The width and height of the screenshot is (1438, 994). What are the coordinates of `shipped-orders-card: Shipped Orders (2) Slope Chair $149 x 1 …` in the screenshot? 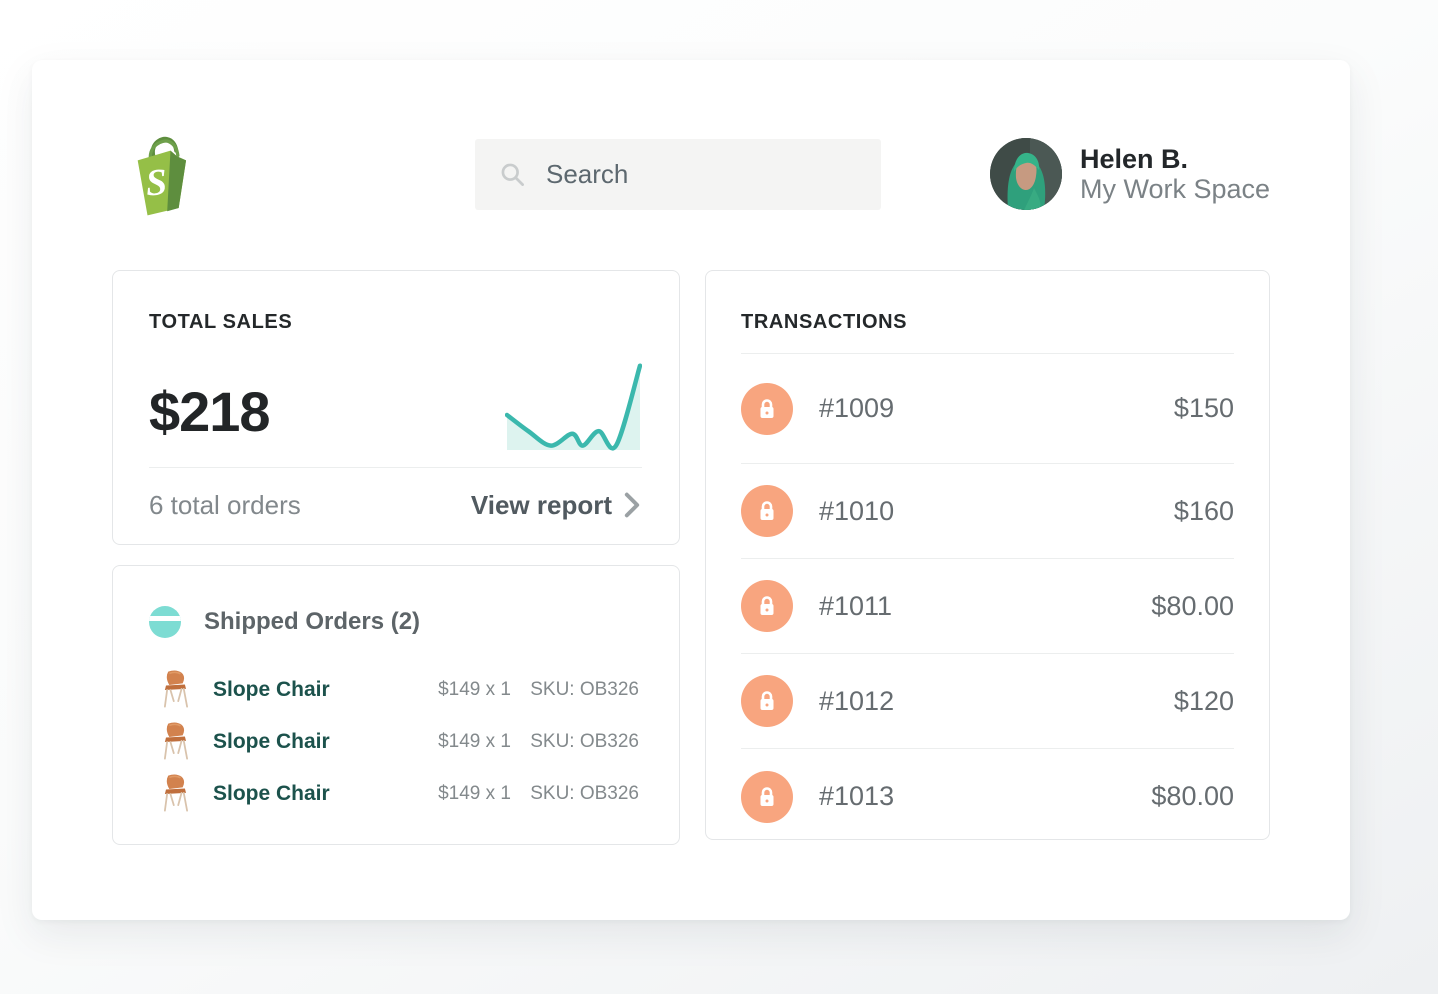 It's located at (396, 705).